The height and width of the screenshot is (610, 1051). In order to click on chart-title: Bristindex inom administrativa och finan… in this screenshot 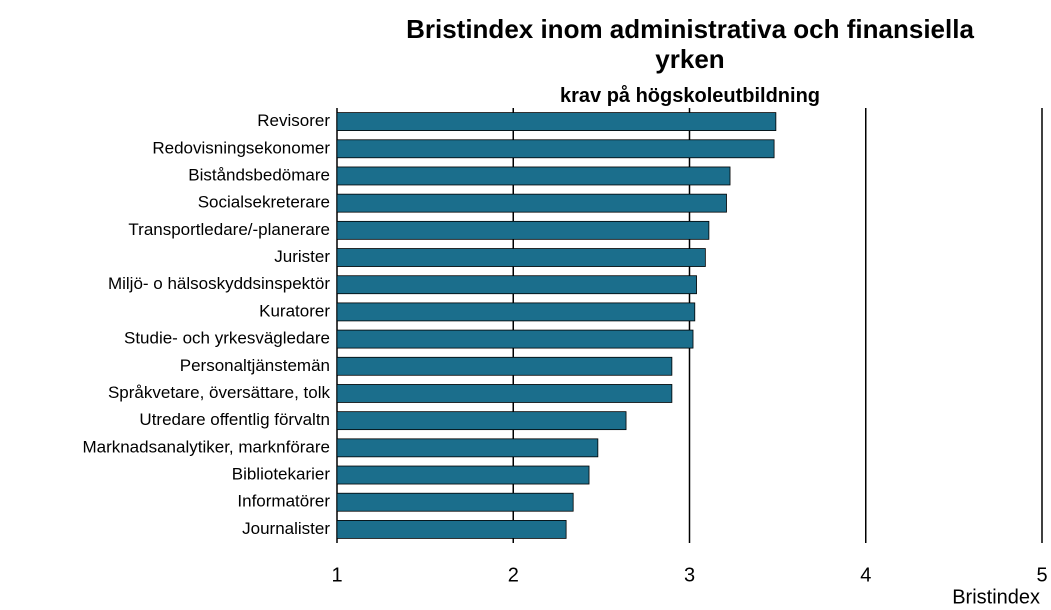, I will do `click(690, 44)`.